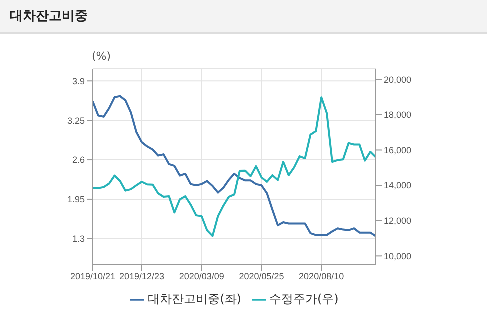  What do you see at coordinates (195, 299) in the screenshot?
I see `legend-label: 대차잔고비중(좌)` at bounding box center [195, 299].